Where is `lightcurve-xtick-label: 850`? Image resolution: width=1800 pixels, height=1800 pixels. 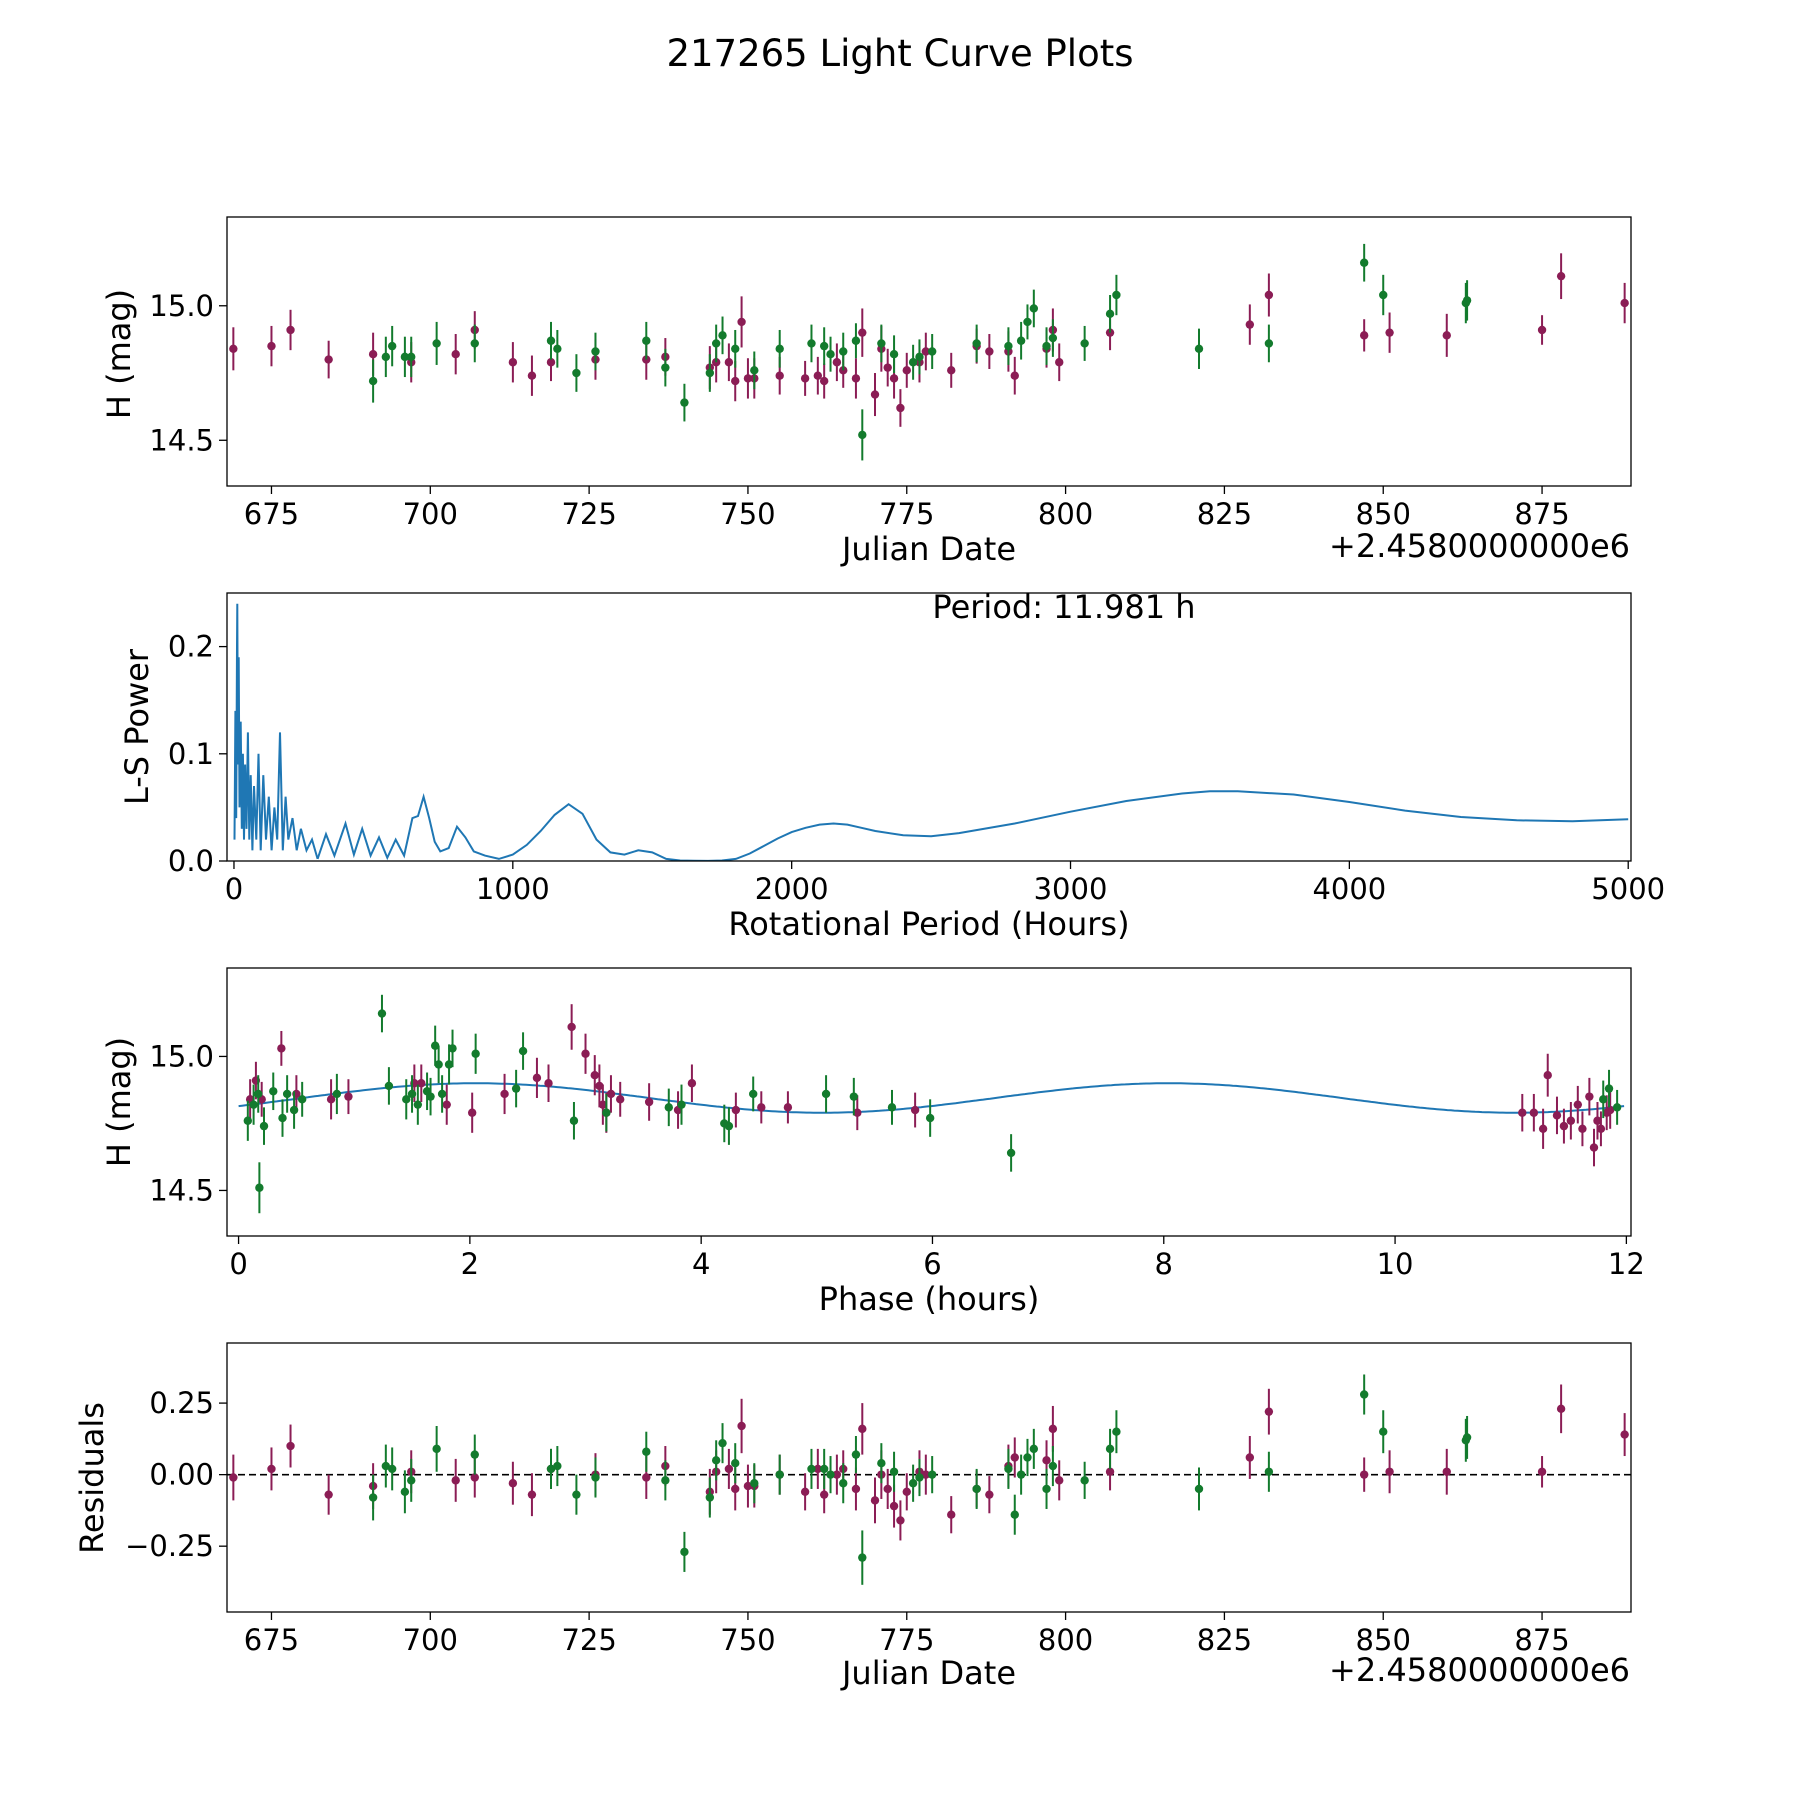
lightcurve-xtick-label: 850 is located at coordinates (1383, 514).